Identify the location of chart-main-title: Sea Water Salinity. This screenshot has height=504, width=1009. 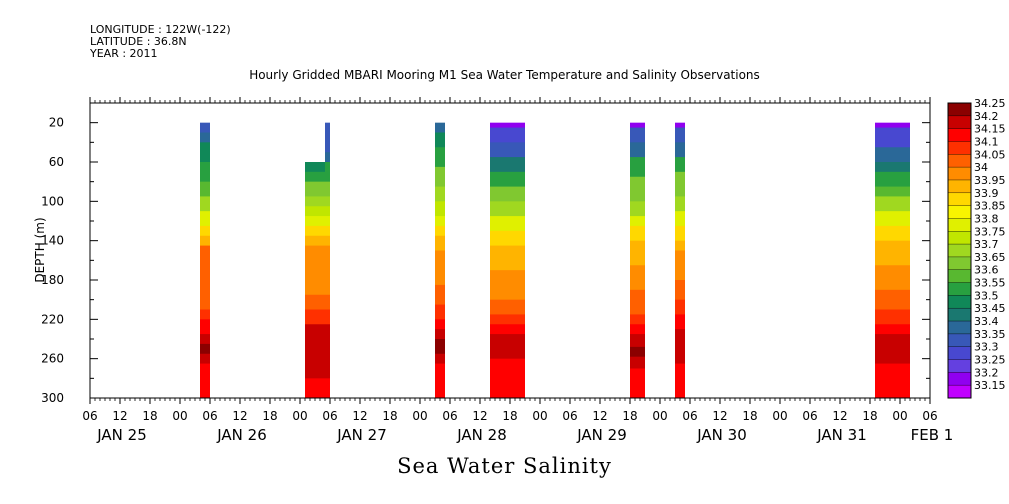
(504, 466).